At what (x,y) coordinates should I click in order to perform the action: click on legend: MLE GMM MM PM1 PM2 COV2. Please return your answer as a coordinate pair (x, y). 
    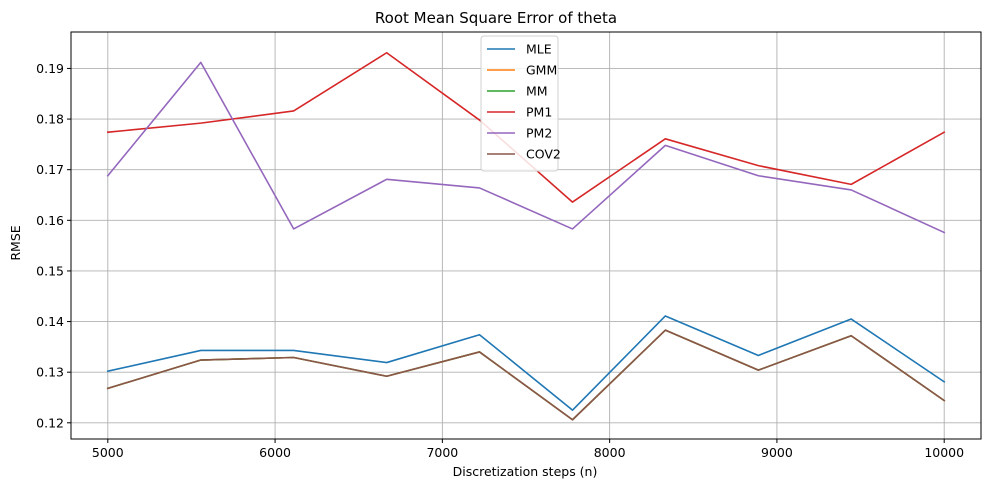
    Looking at the image, I should click on (520, 103).